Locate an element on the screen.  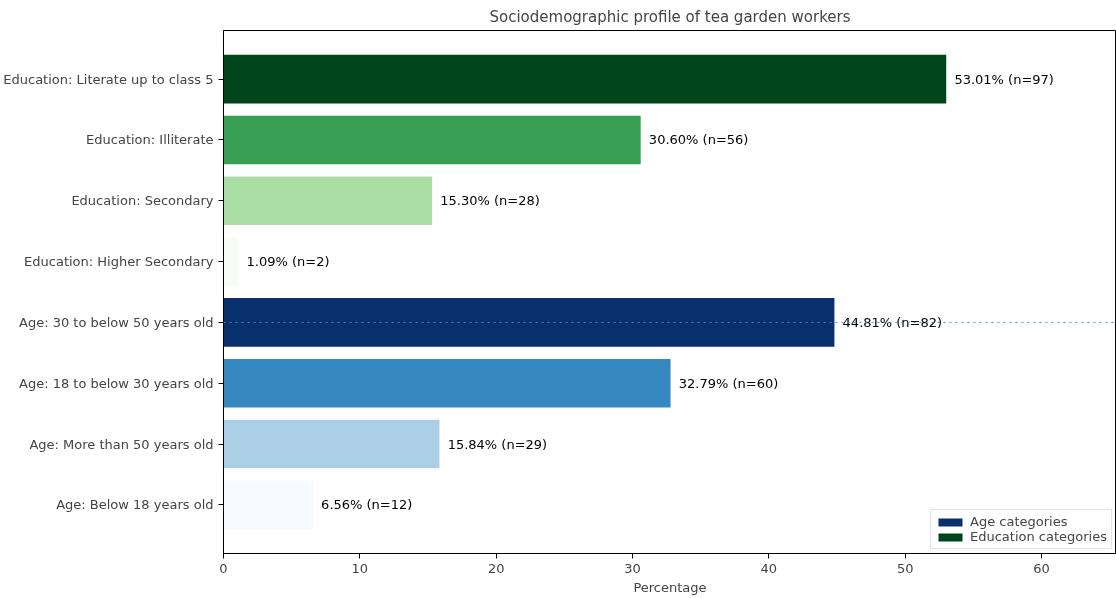
data-label: 6.56% (n=12) is located at coordinates (367, 505).